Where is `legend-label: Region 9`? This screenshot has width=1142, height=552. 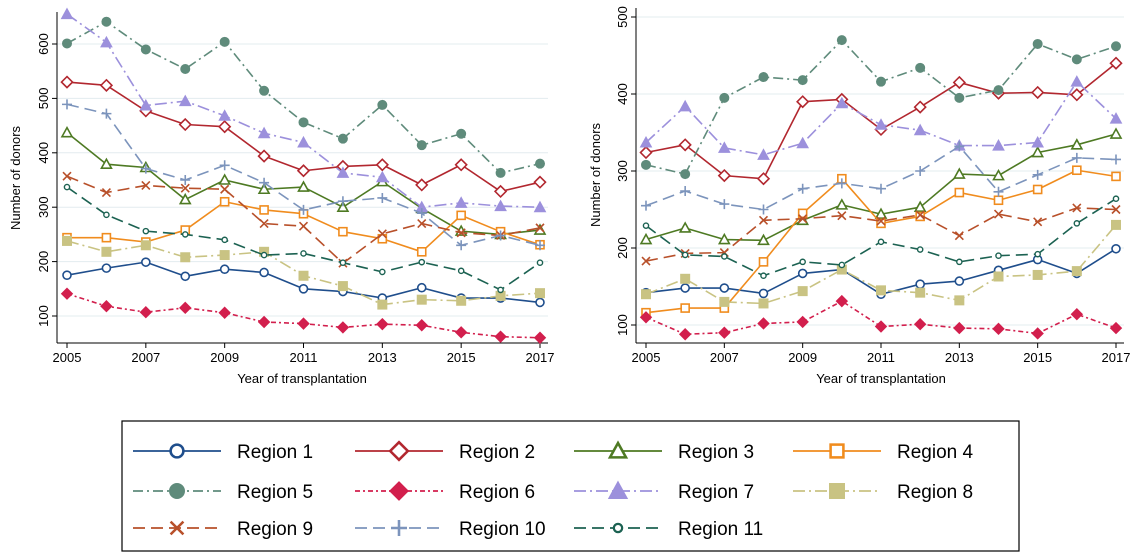 legend-label: Region 9 is located at coordinates (275, 529).